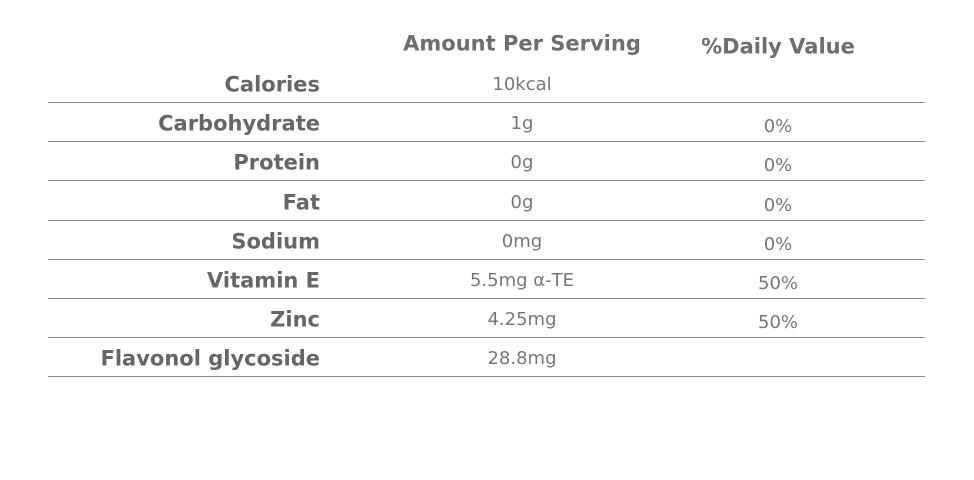 This screenshot has height=480, width=974. Describe the element at coordinates (295, 319) in the screenshot. I see `nutrient-label: Zinc` at that location.